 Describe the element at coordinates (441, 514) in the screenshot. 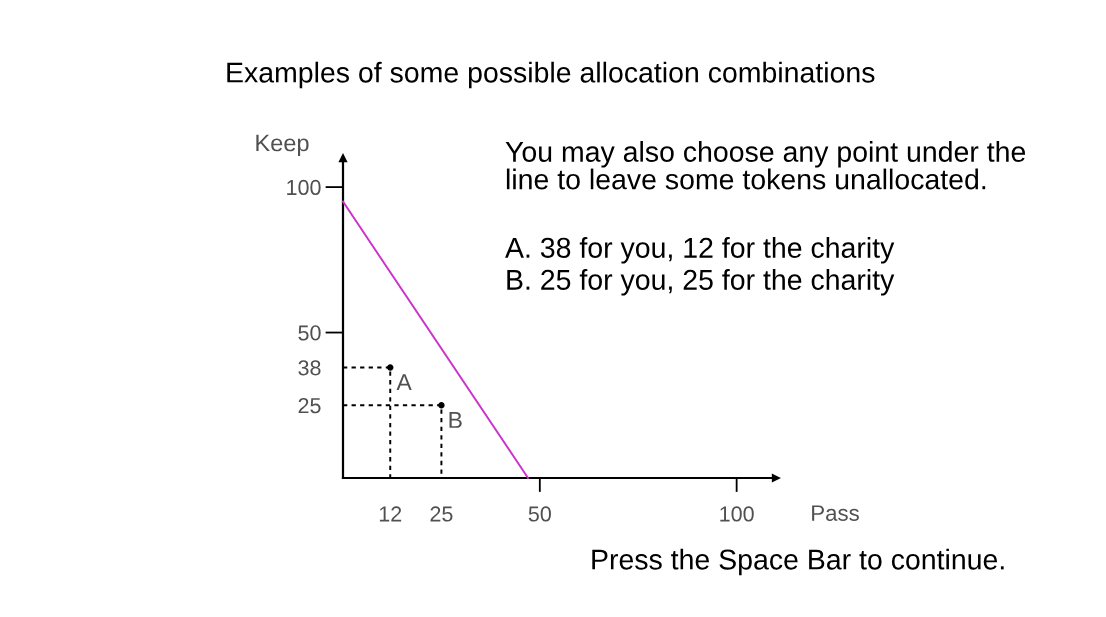

I see `x-tick-label: 25` at that location.